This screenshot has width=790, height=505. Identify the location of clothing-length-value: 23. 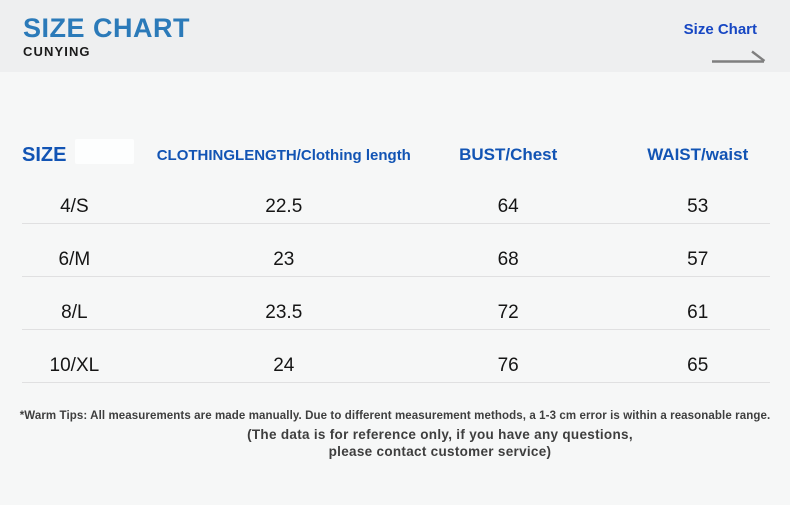
(284, 259).